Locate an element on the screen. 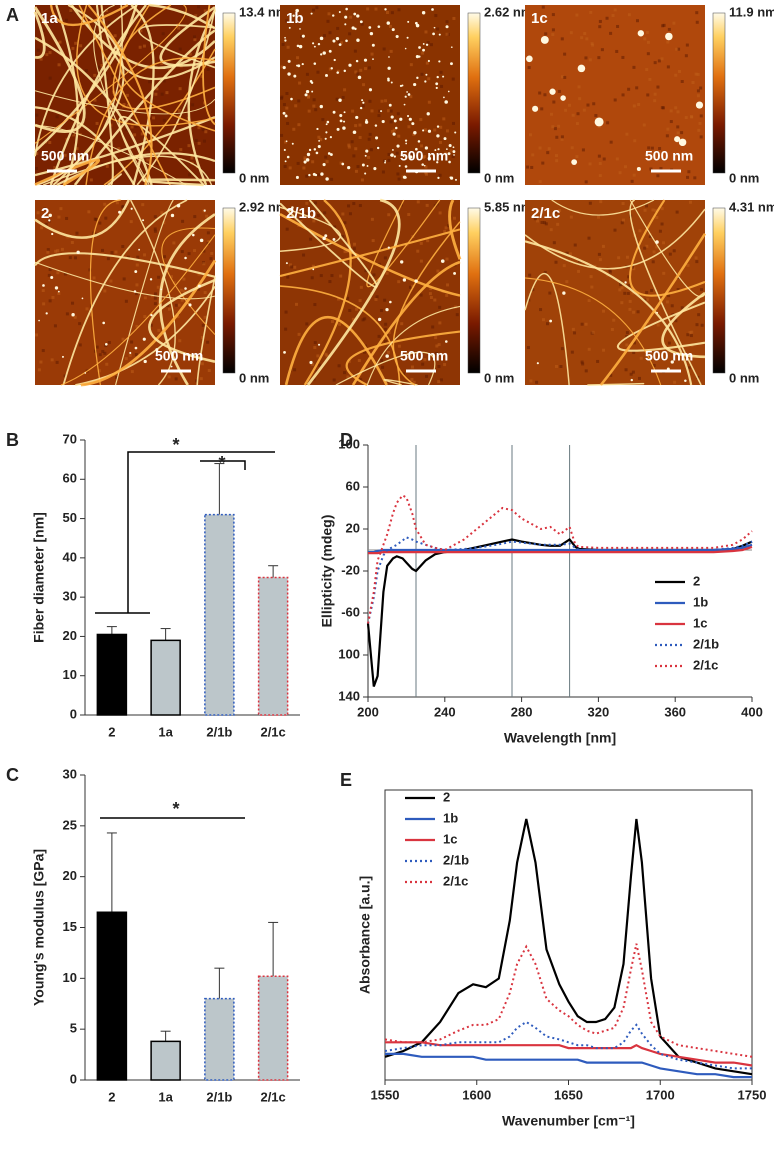  series-line is located at coordinates (568, 1045).